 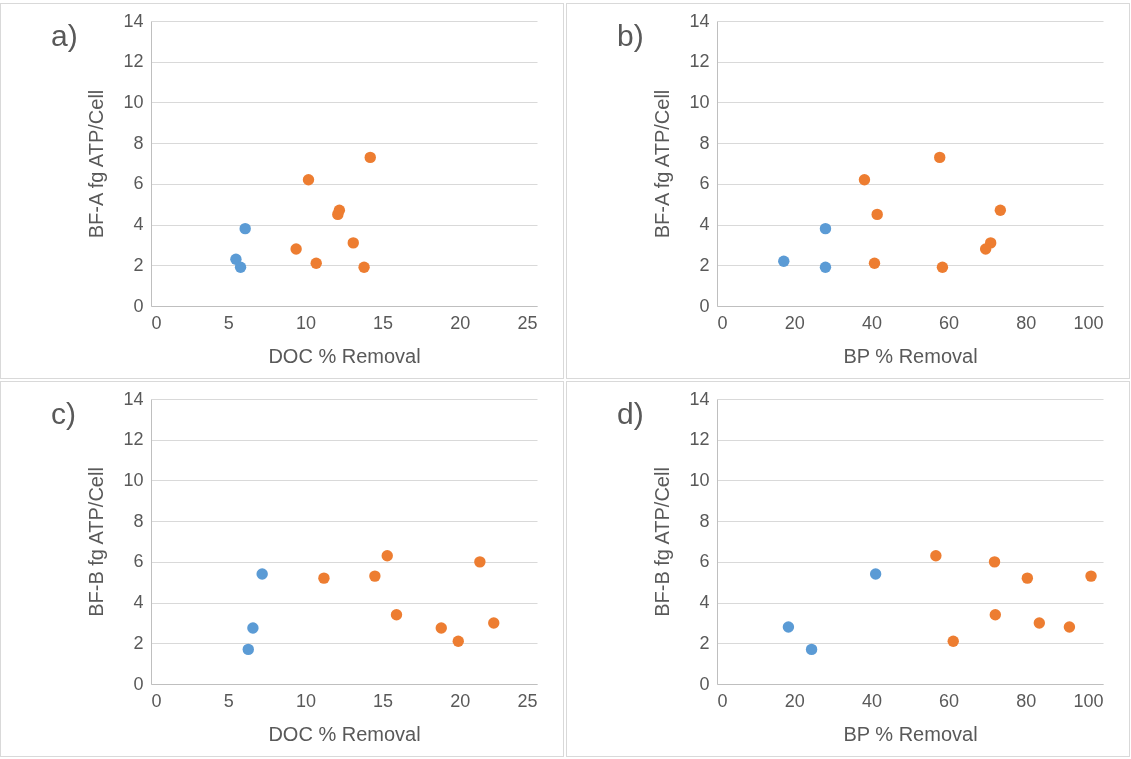 I want to click on chart-title: b), so click(x=630, y=35).